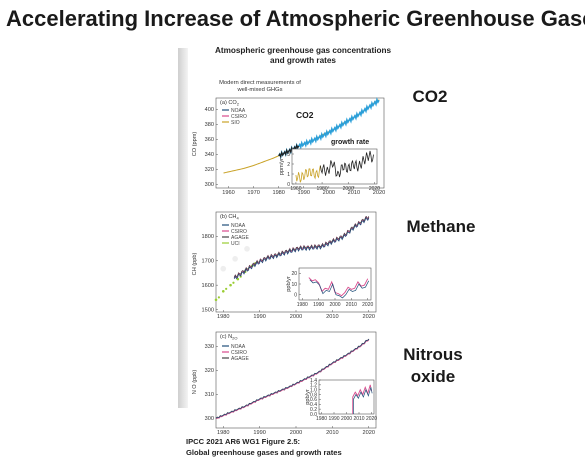  Describe the element at coordinates (209, 419) in the screenshot. I see `n2o-y-tick-label: 300` at that location.